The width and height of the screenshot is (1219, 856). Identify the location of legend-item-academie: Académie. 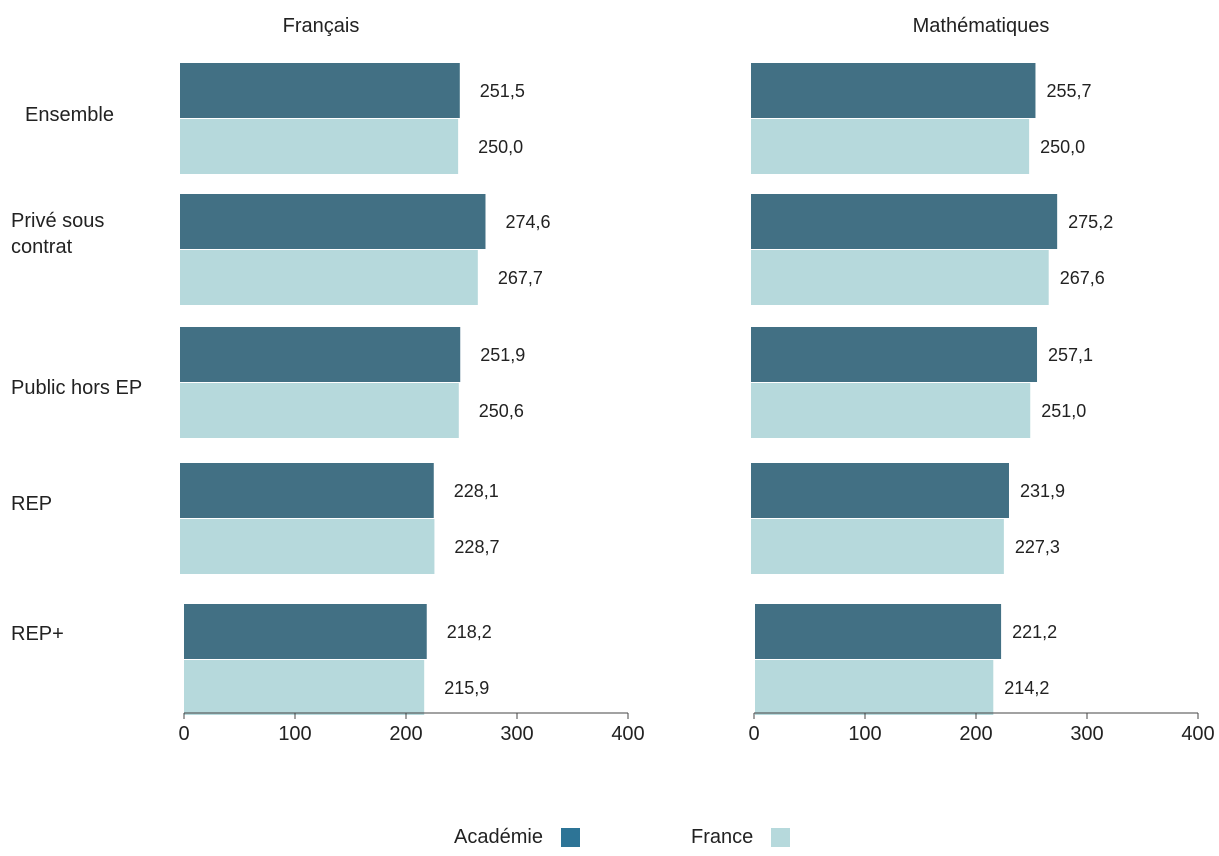
(517, 837).